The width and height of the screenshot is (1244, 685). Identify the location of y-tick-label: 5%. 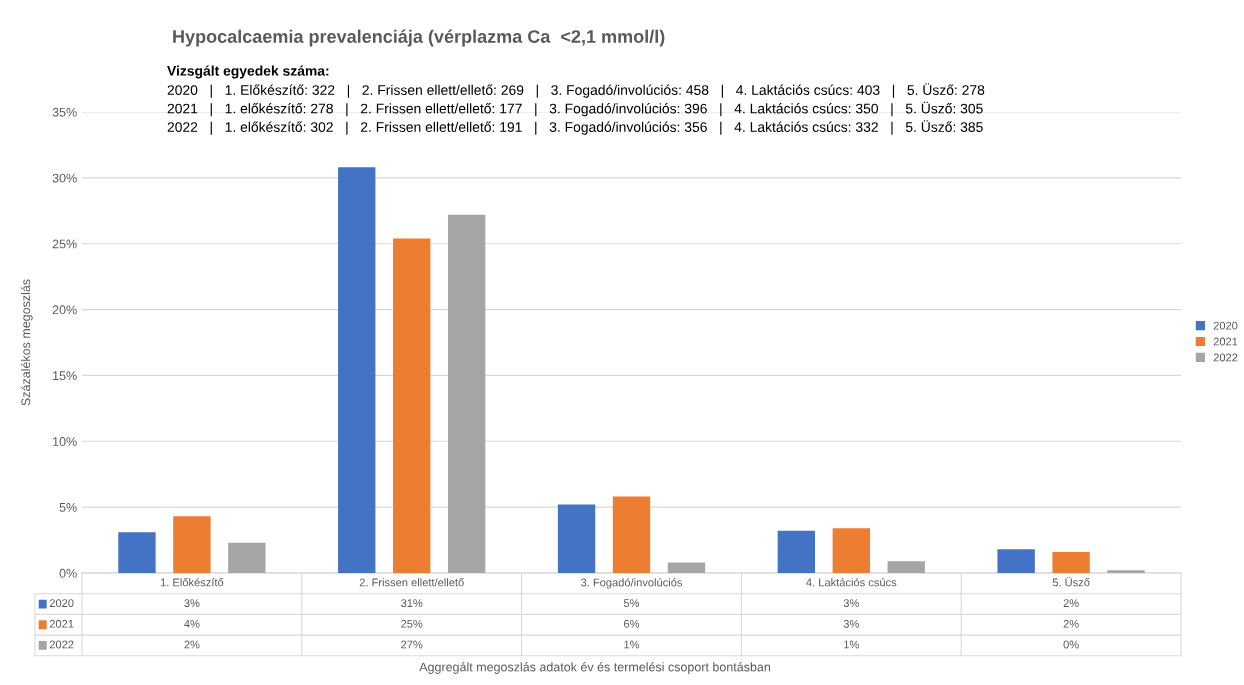
(68, 507).